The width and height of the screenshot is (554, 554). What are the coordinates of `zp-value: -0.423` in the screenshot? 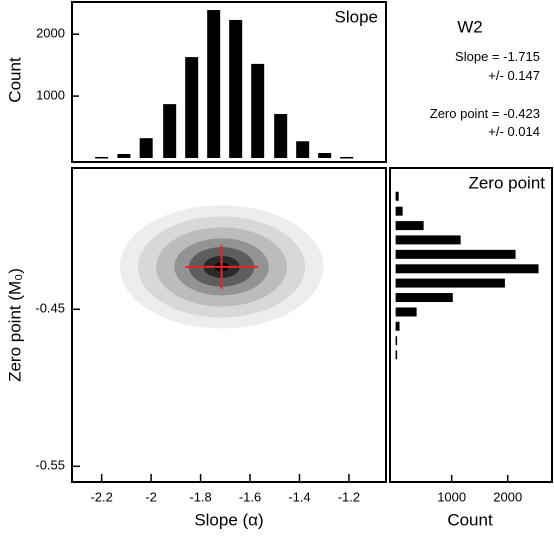 It's located at (521, 113).